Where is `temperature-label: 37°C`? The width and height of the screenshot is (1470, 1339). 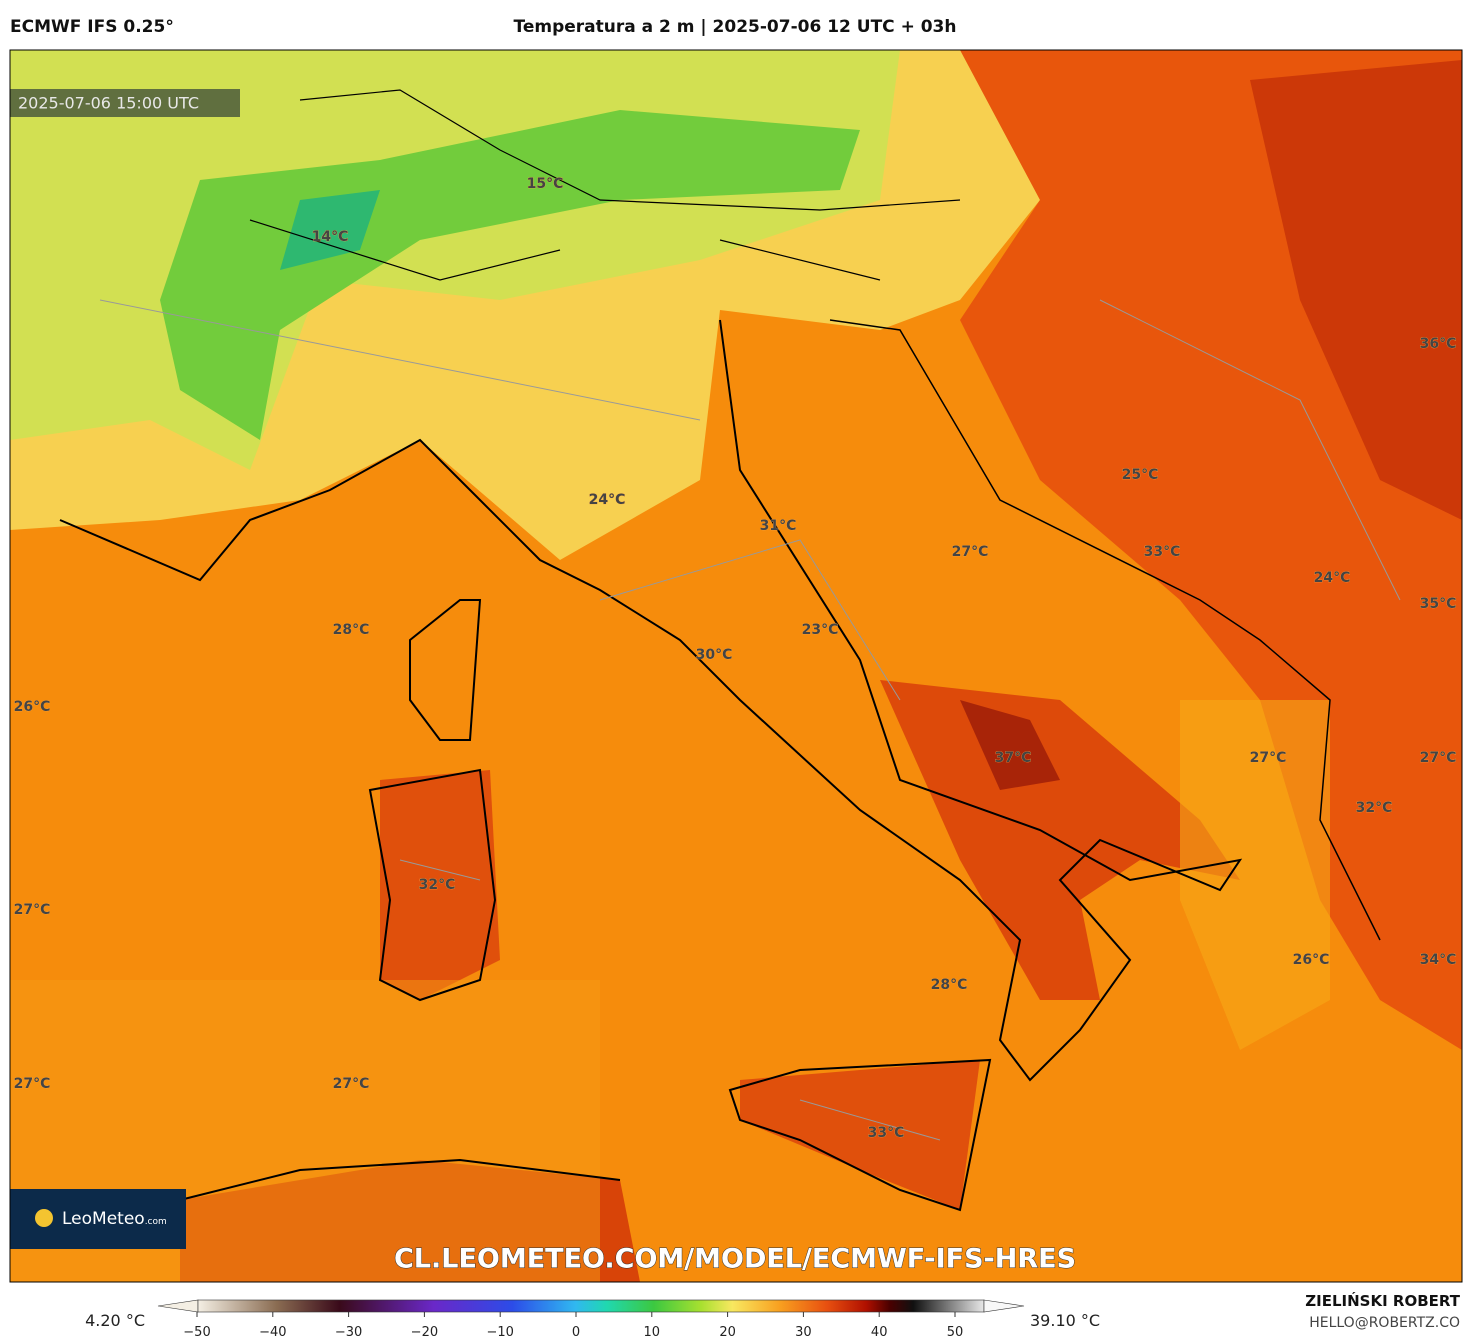 temperature-label: 37°C is located at coordinates (1013, 758).